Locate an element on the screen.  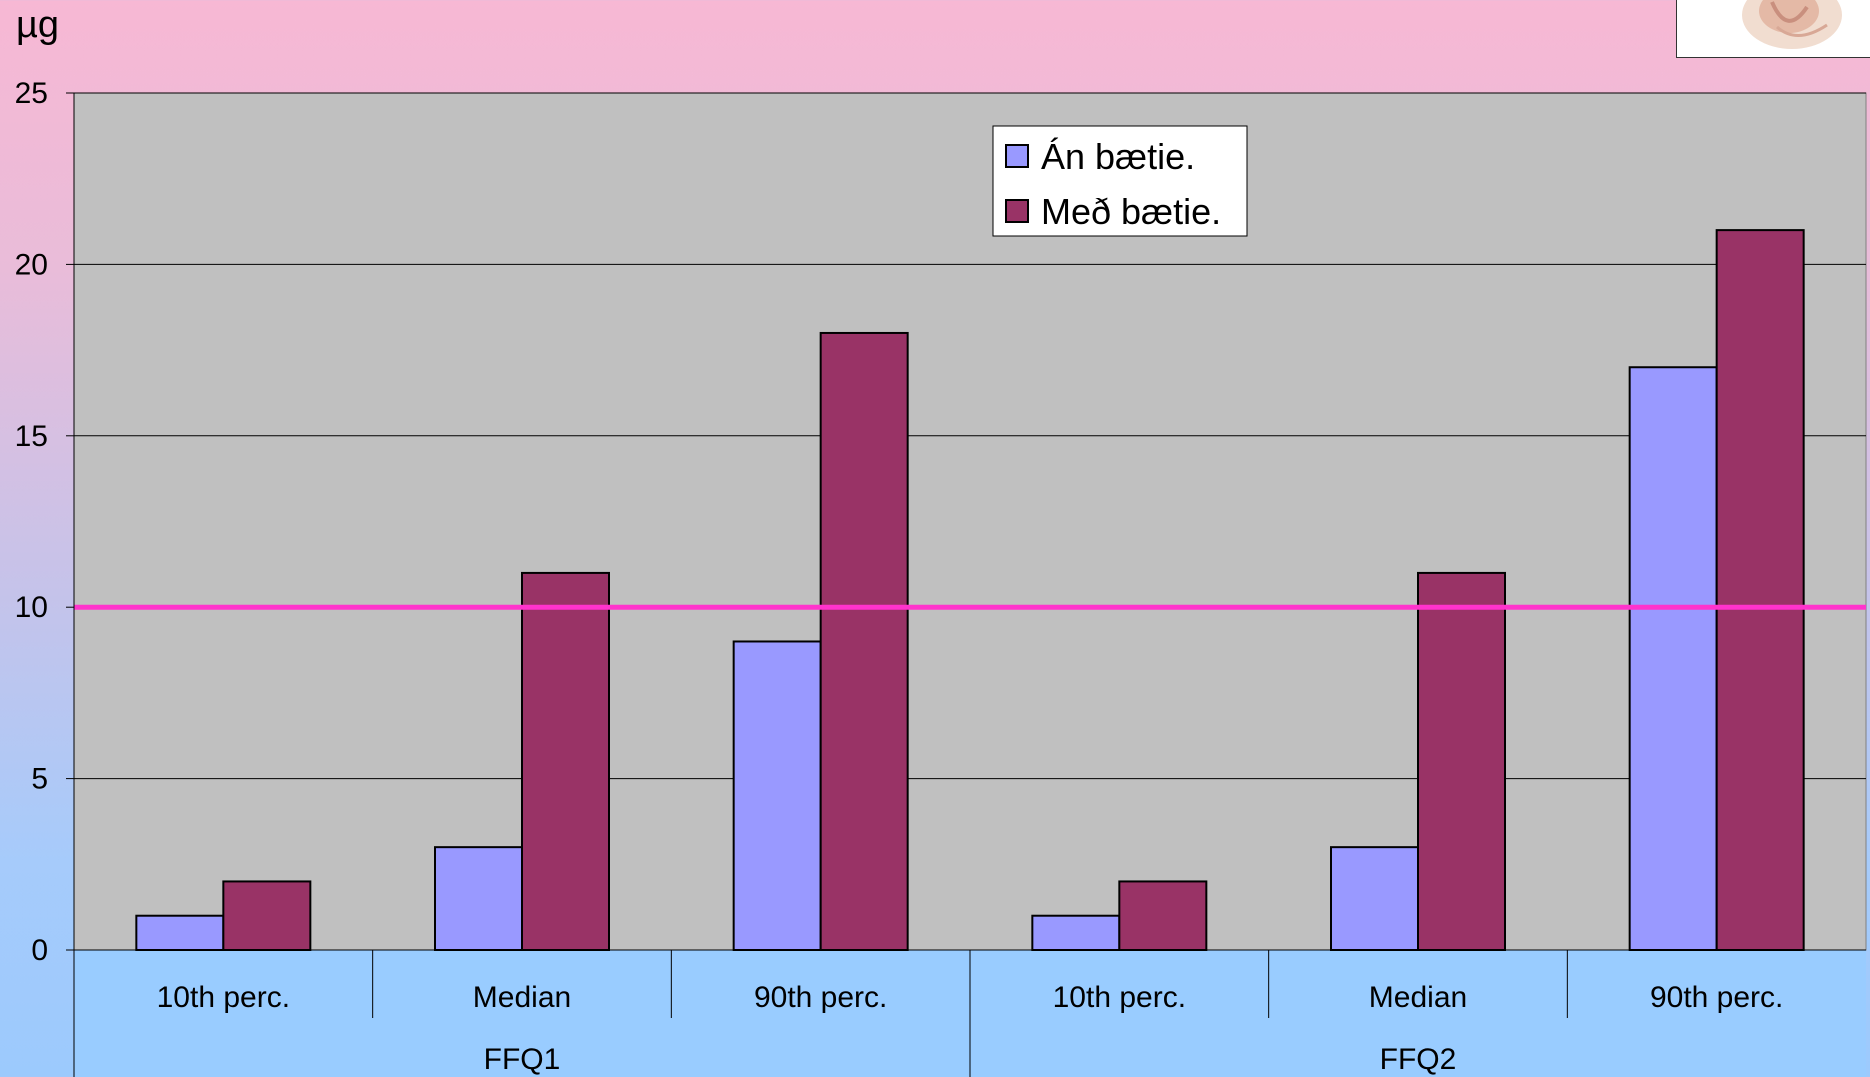
legend-label: Án bætie. is located at coordinates (1118, 156).